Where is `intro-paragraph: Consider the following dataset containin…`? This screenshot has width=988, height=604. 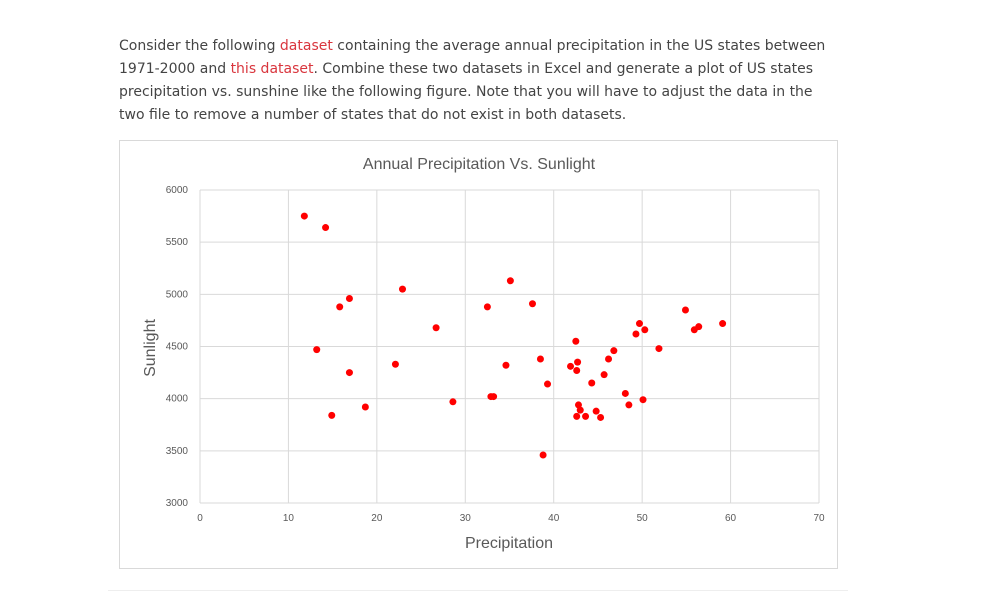 intro-paragraph: Consider the following dataset containin… is located at coordinates (479, 81).